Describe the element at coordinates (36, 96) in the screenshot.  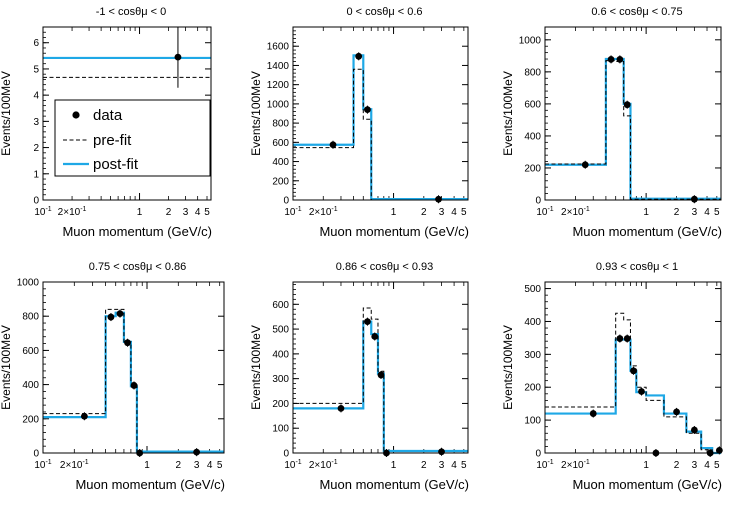
I see `y-tick-label: 4` at that location.